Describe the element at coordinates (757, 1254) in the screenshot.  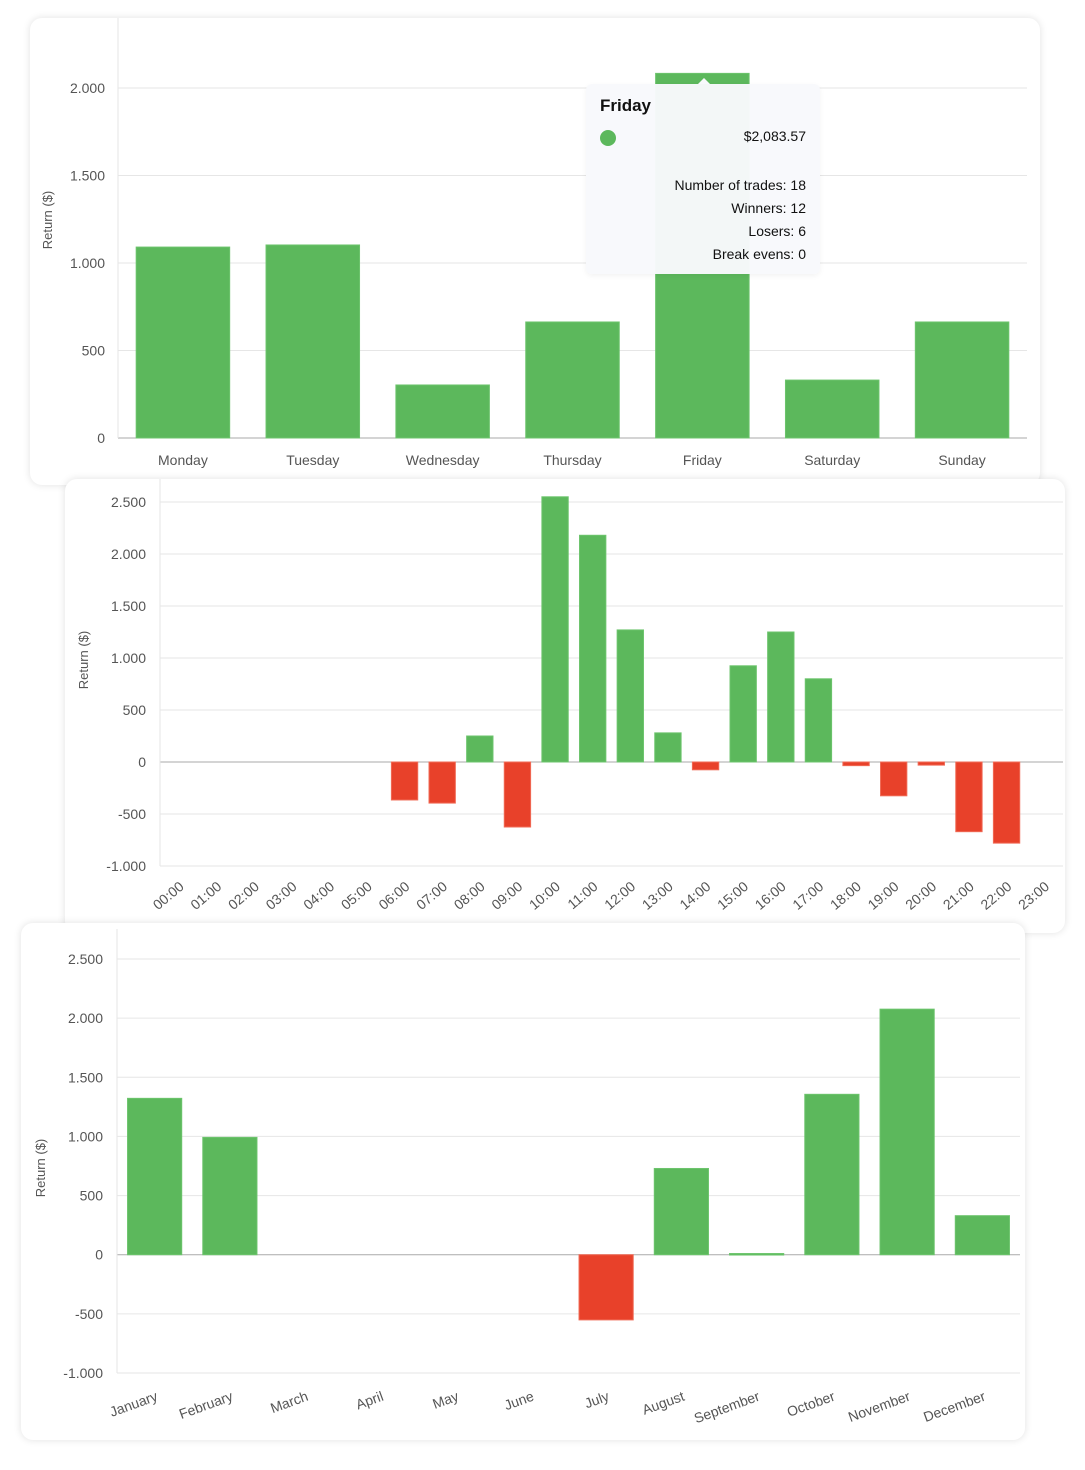
I see `bar-september` at that location.